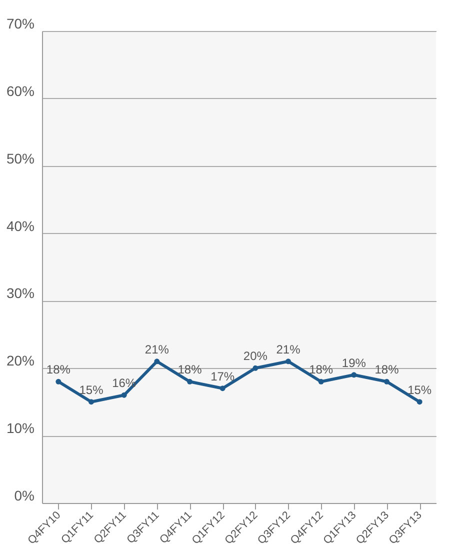  I want to click on data-label: 20%, so click(255, 356).